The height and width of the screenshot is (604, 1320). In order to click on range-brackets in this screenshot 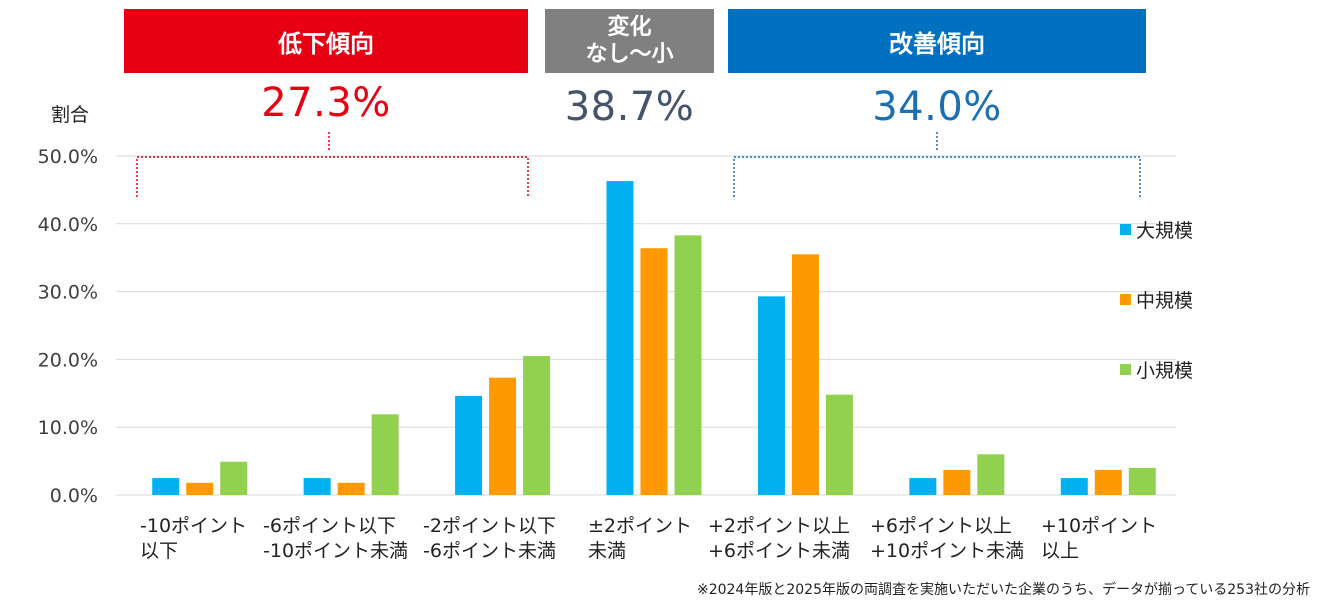, I will do `click(638, 164)`.